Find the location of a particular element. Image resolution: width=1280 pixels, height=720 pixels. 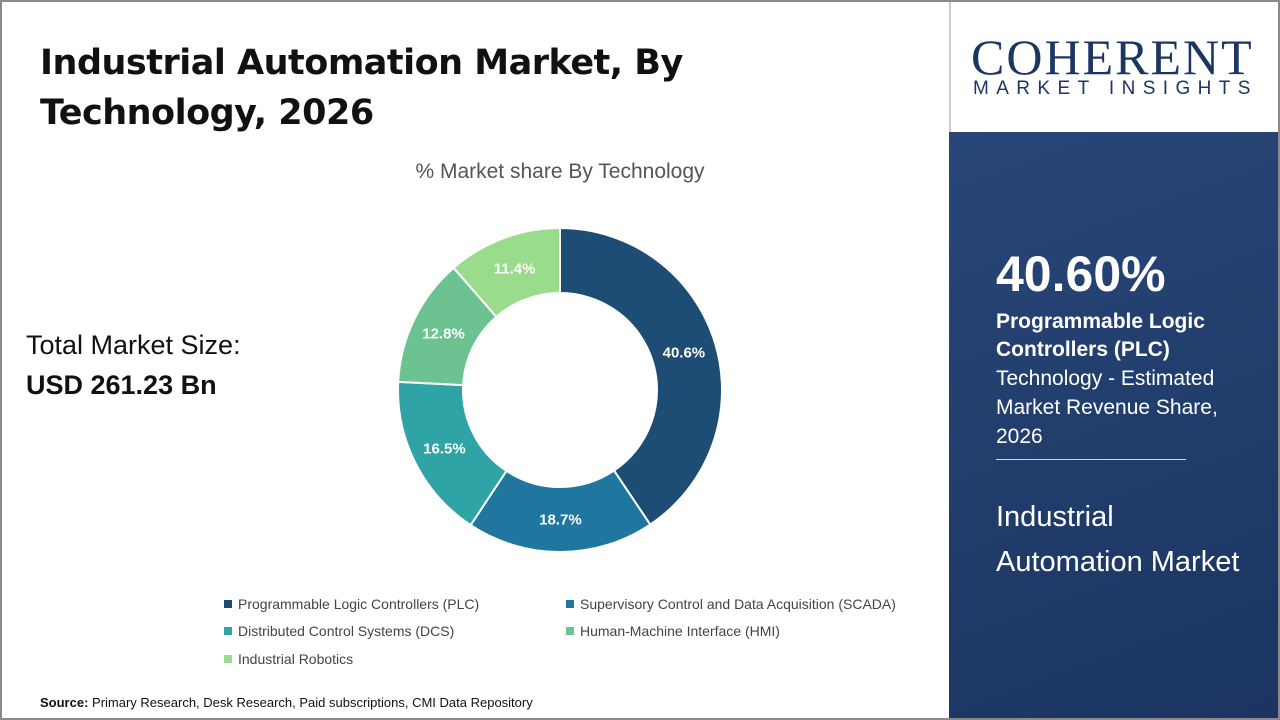

data-label: 40.6% is located at coordinates (684, 352).